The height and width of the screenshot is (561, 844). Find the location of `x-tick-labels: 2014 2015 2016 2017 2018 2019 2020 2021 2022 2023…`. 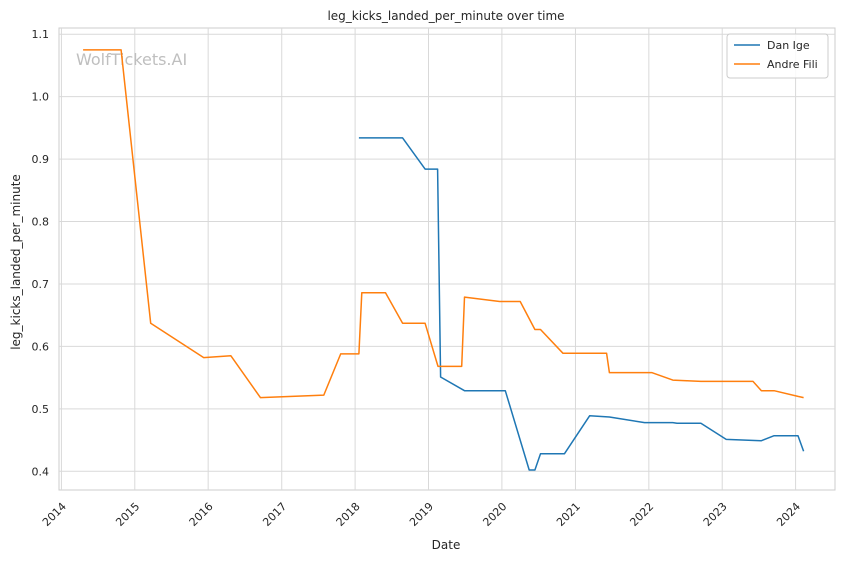

x-tick-labels: 2014 2015 2016 2017 2018 2019 2020 2021 2022 2023… is located at coordinates (421, 514).